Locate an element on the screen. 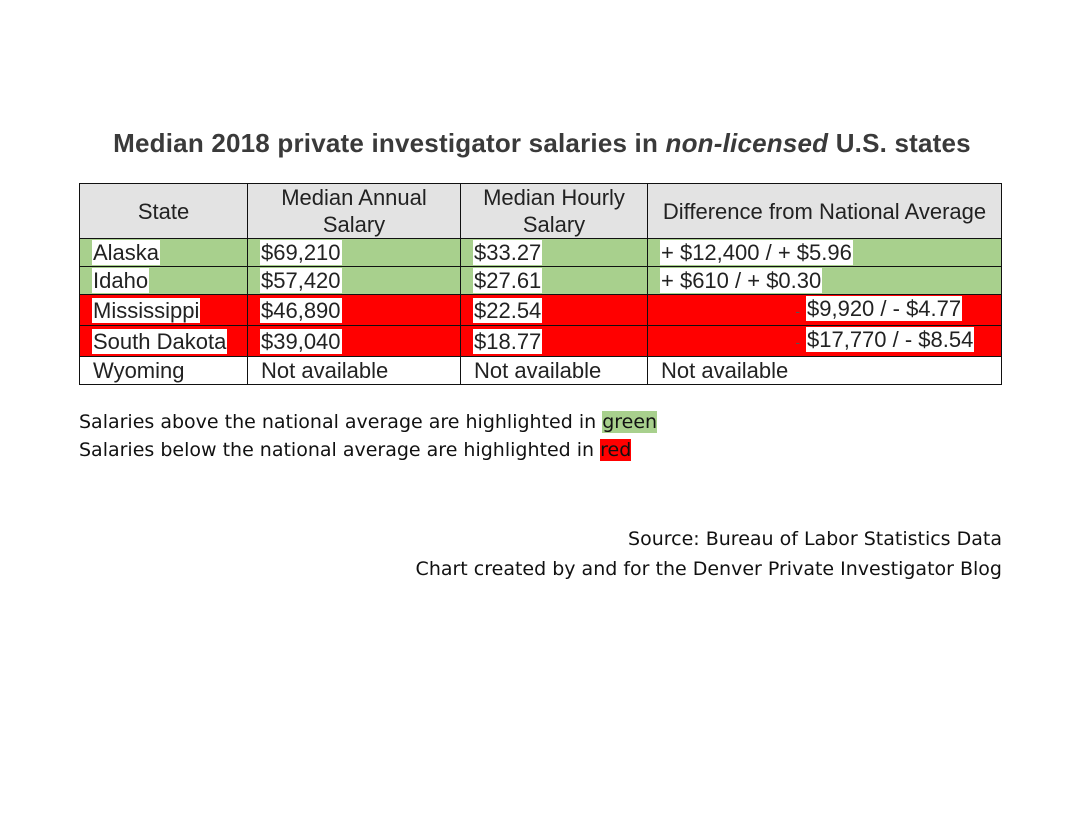  cell-state: Mississippi is located at coordinates (163, 310).